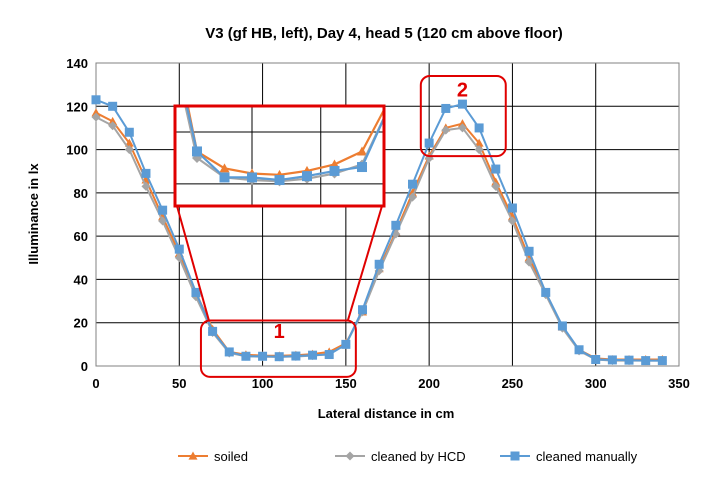 The height and width of the screenshot is (480, 708). I want to click on y-tick-label: 140, so click(77, 63).